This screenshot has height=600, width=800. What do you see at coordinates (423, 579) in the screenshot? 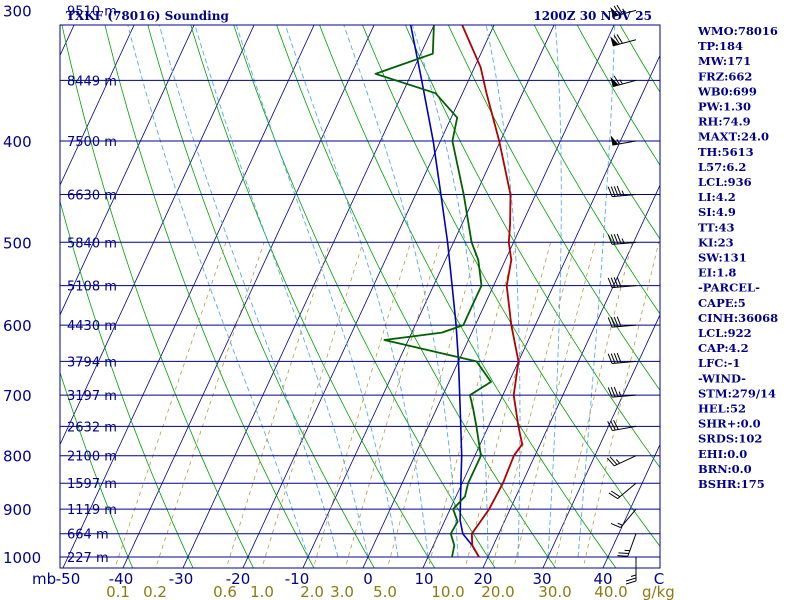
I see `temperature-tick-label: 10` at bounding box center [423, 579].